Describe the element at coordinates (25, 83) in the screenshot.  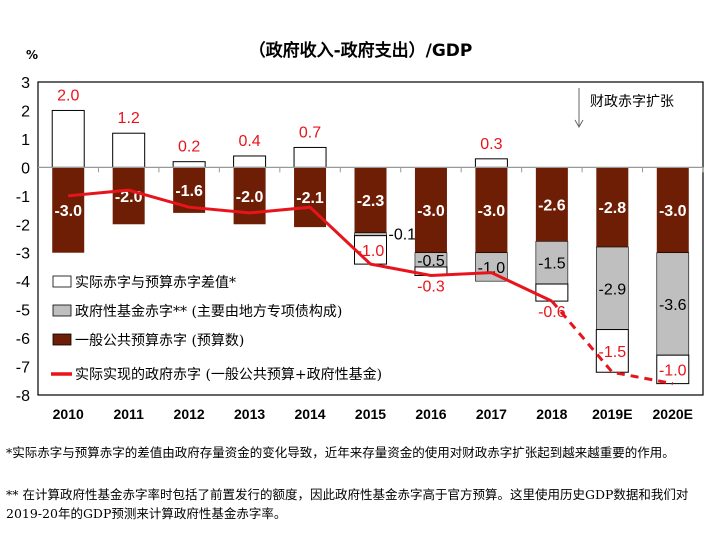
I see `y-tick-label: 3` at that location.